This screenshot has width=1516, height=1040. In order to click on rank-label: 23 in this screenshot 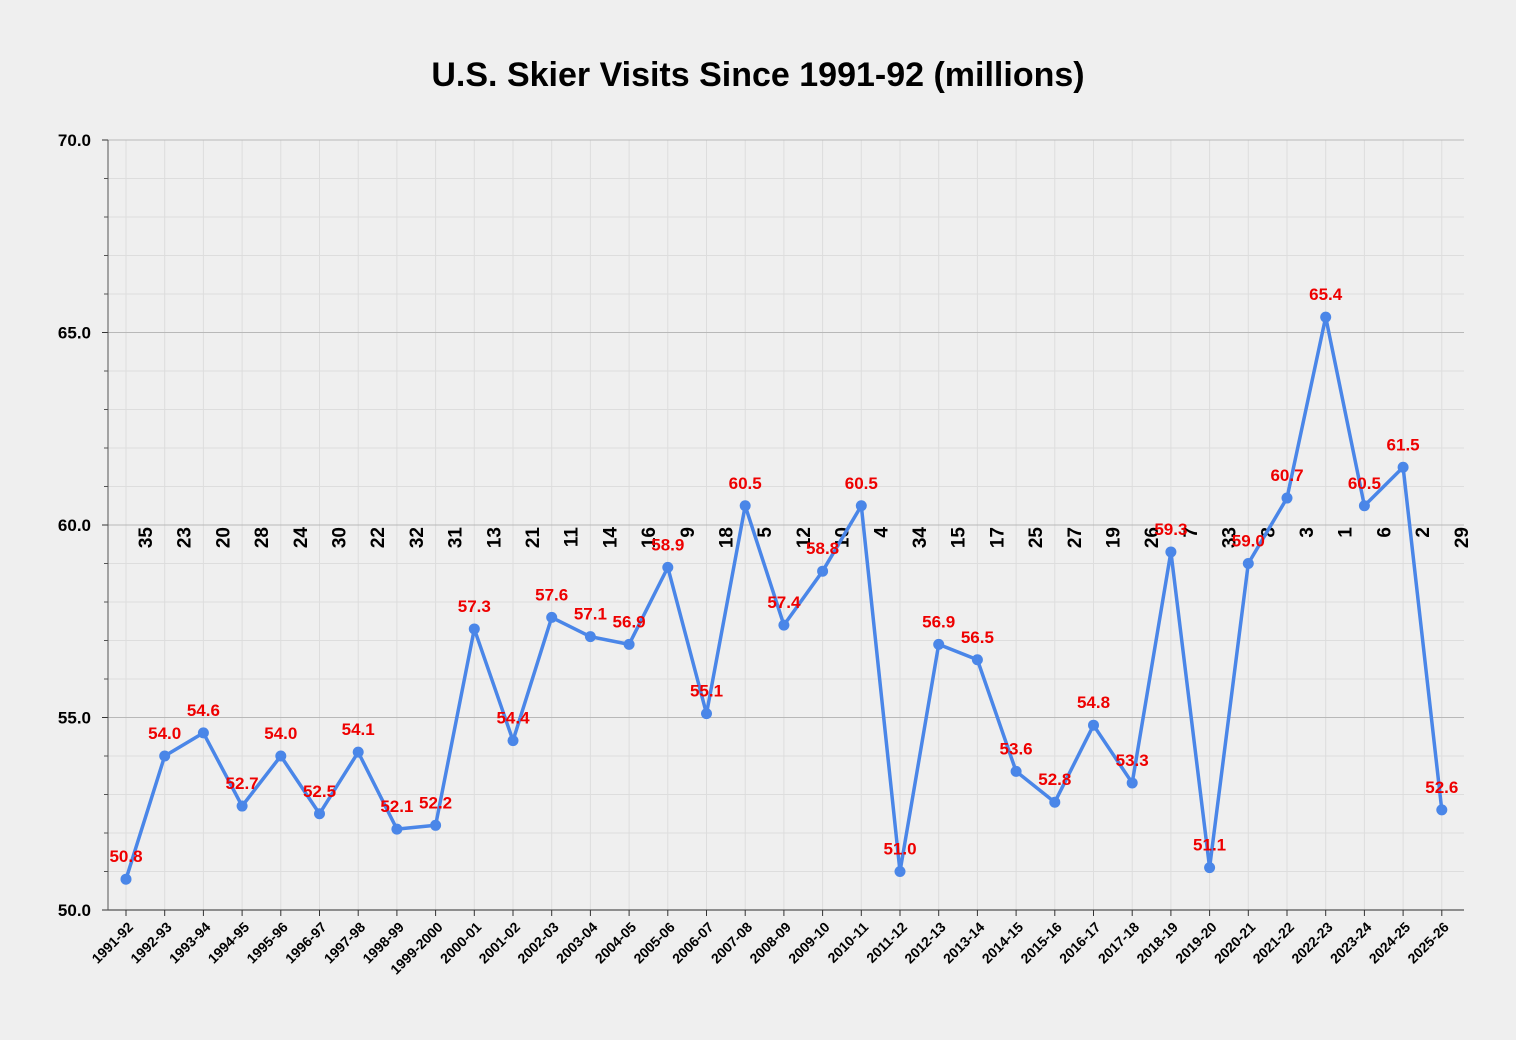, I will do `click(185, 537)`.